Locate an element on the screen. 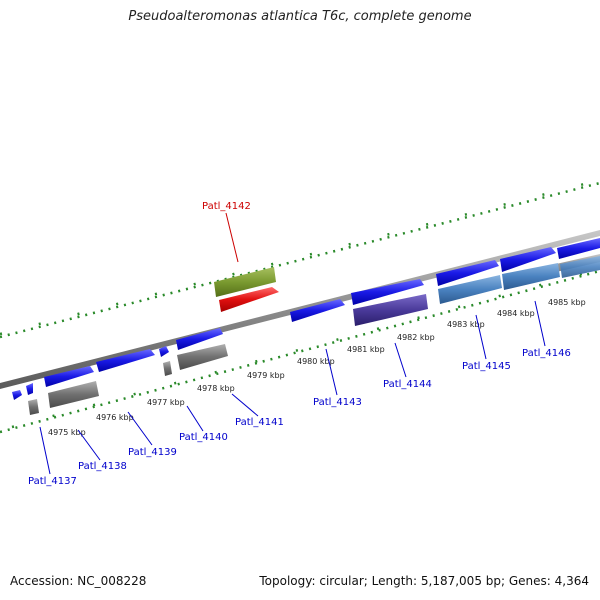  scale-label: 4980 kbp is located at coordinates (316, 361).